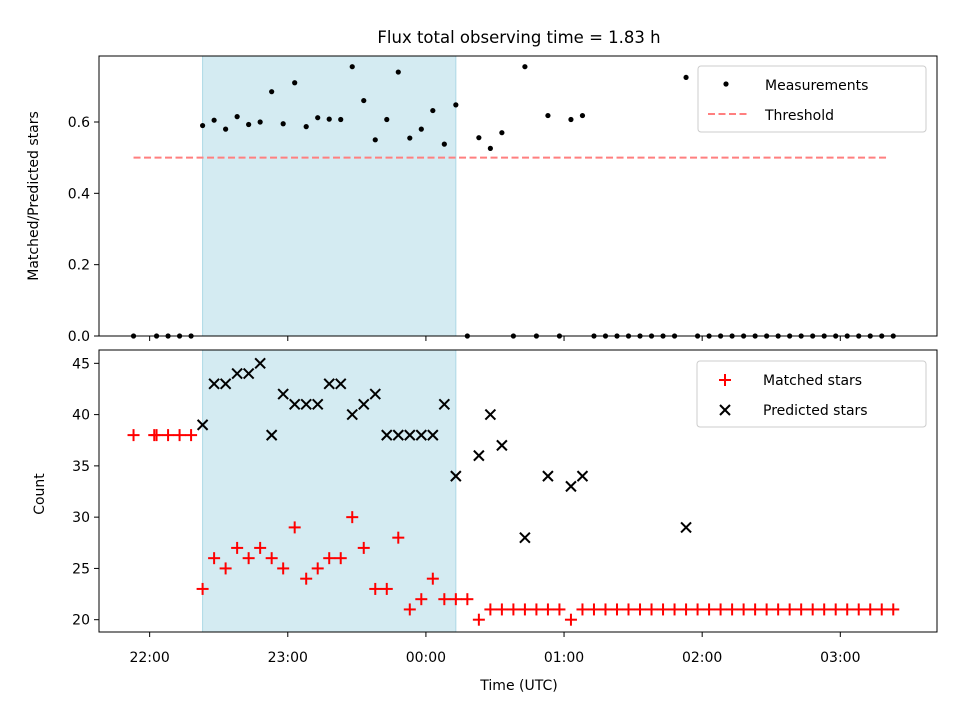 This screenshot has width=960, height=720. What do you see at coordinates (518, 37) in the screenshot?
I see `chart-title: Flux total observing time = 1.83 h` at bounding box center [518, 37].